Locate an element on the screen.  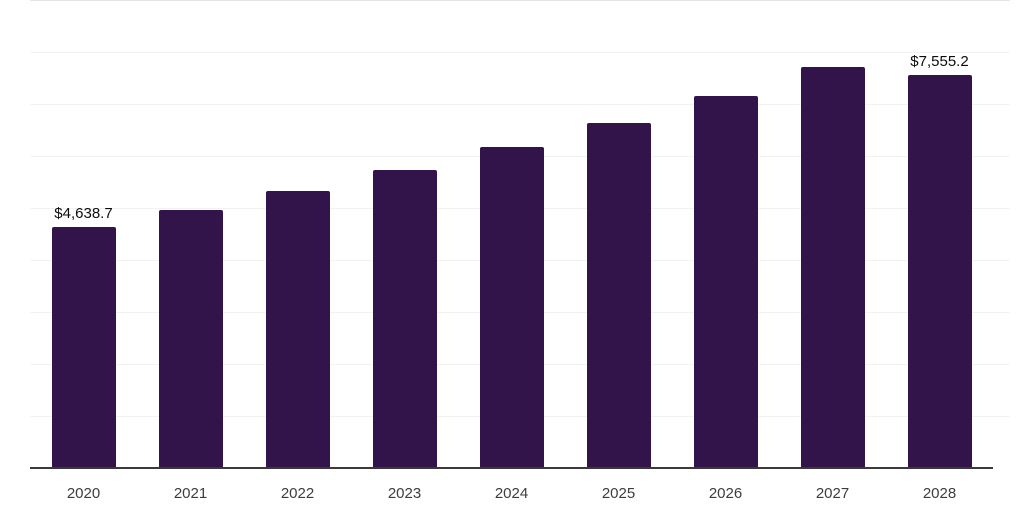
x-axis-label-2026: 2026 is located at coordinates (725, 493).